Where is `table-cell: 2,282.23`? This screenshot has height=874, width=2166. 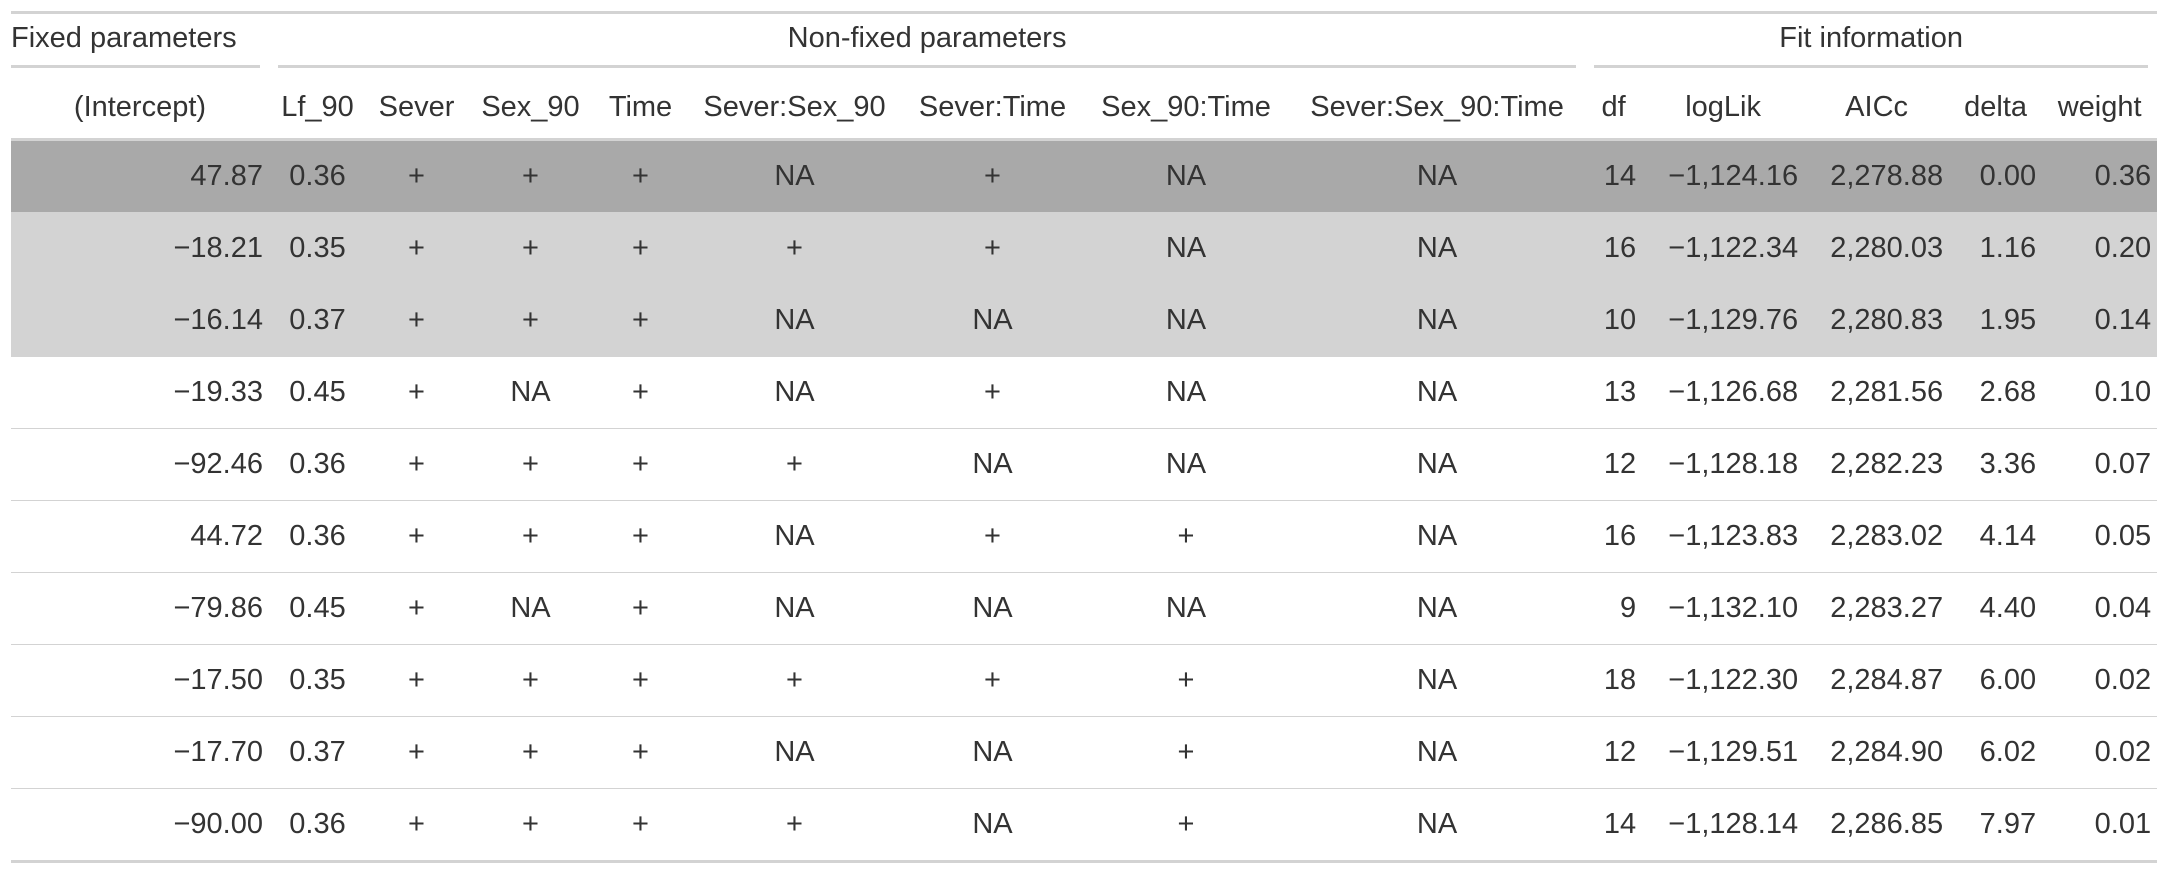
table-cell: 2,282.23 is located at coordinates (1877, 464).